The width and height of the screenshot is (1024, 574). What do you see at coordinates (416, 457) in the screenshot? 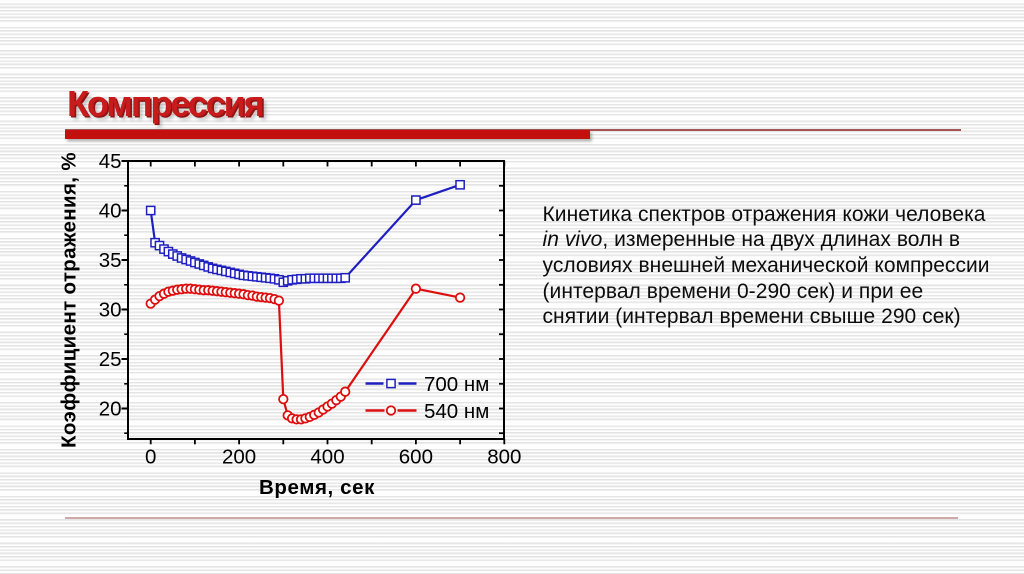
I see `svg-text: 600` at bounding box center [416, 457].